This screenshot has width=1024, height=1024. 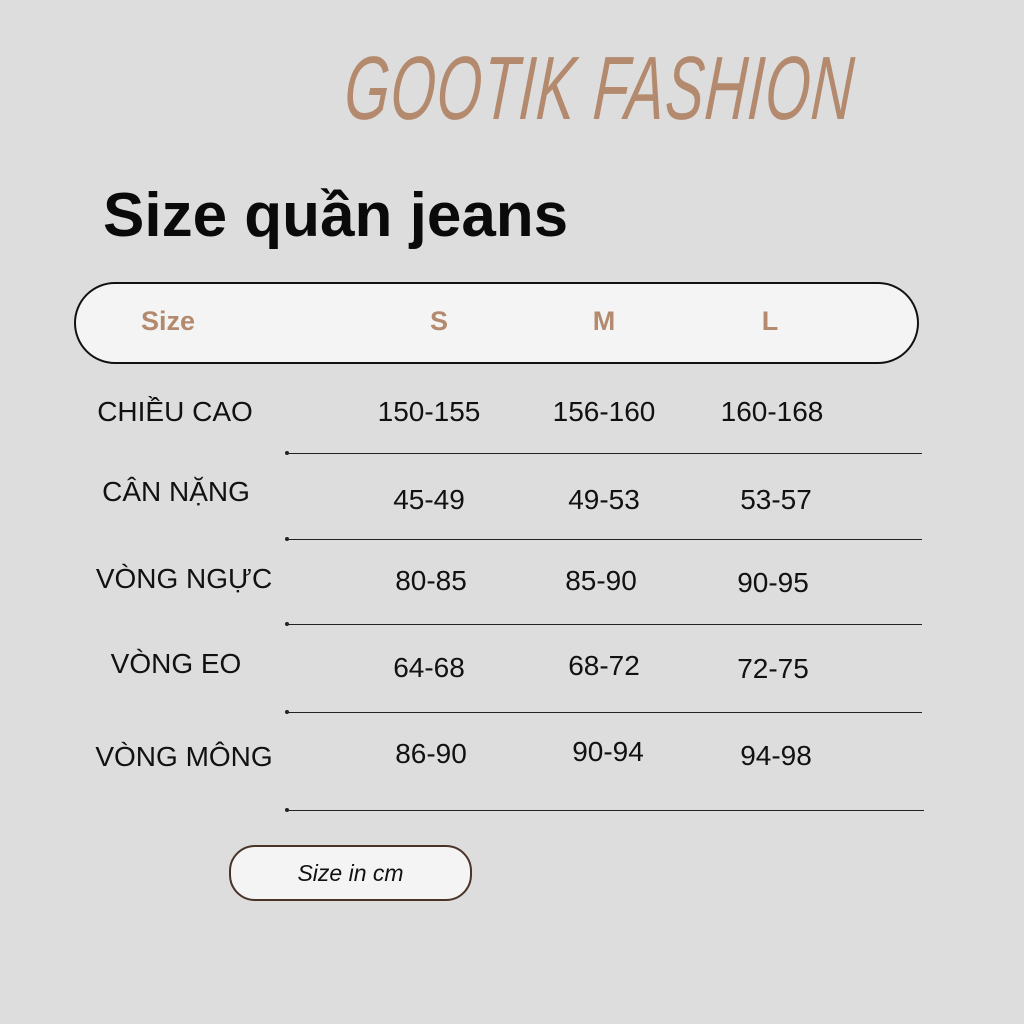 I want to click on cell: 160-168, so click(x=772, y=411).